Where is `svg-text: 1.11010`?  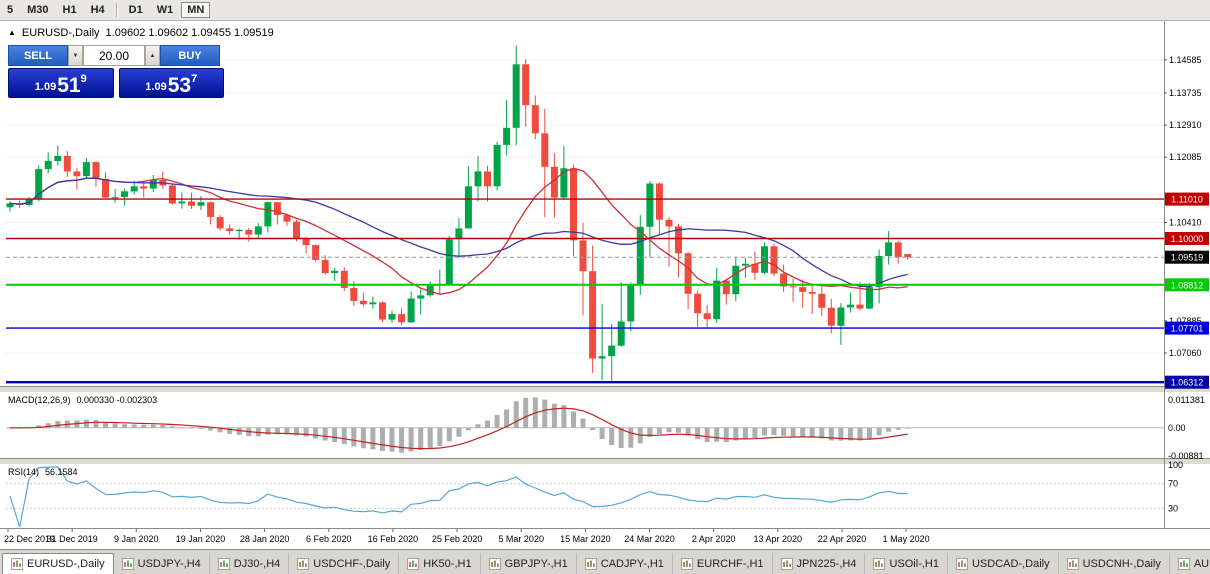
svg-text: 1.11010 is located at coordinates (1187, 200).